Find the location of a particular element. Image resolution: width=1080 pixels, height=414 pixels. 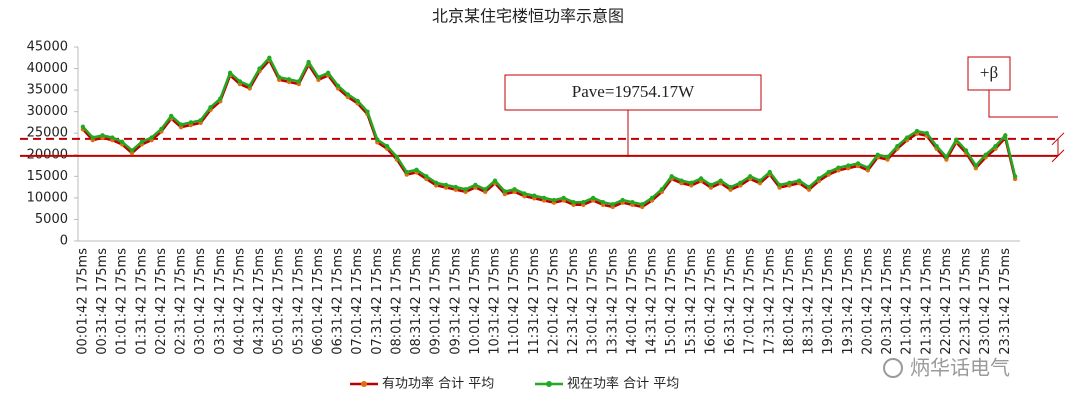

x-tick-label: 22:01:42 175ms is located at coordinates (946, 301).